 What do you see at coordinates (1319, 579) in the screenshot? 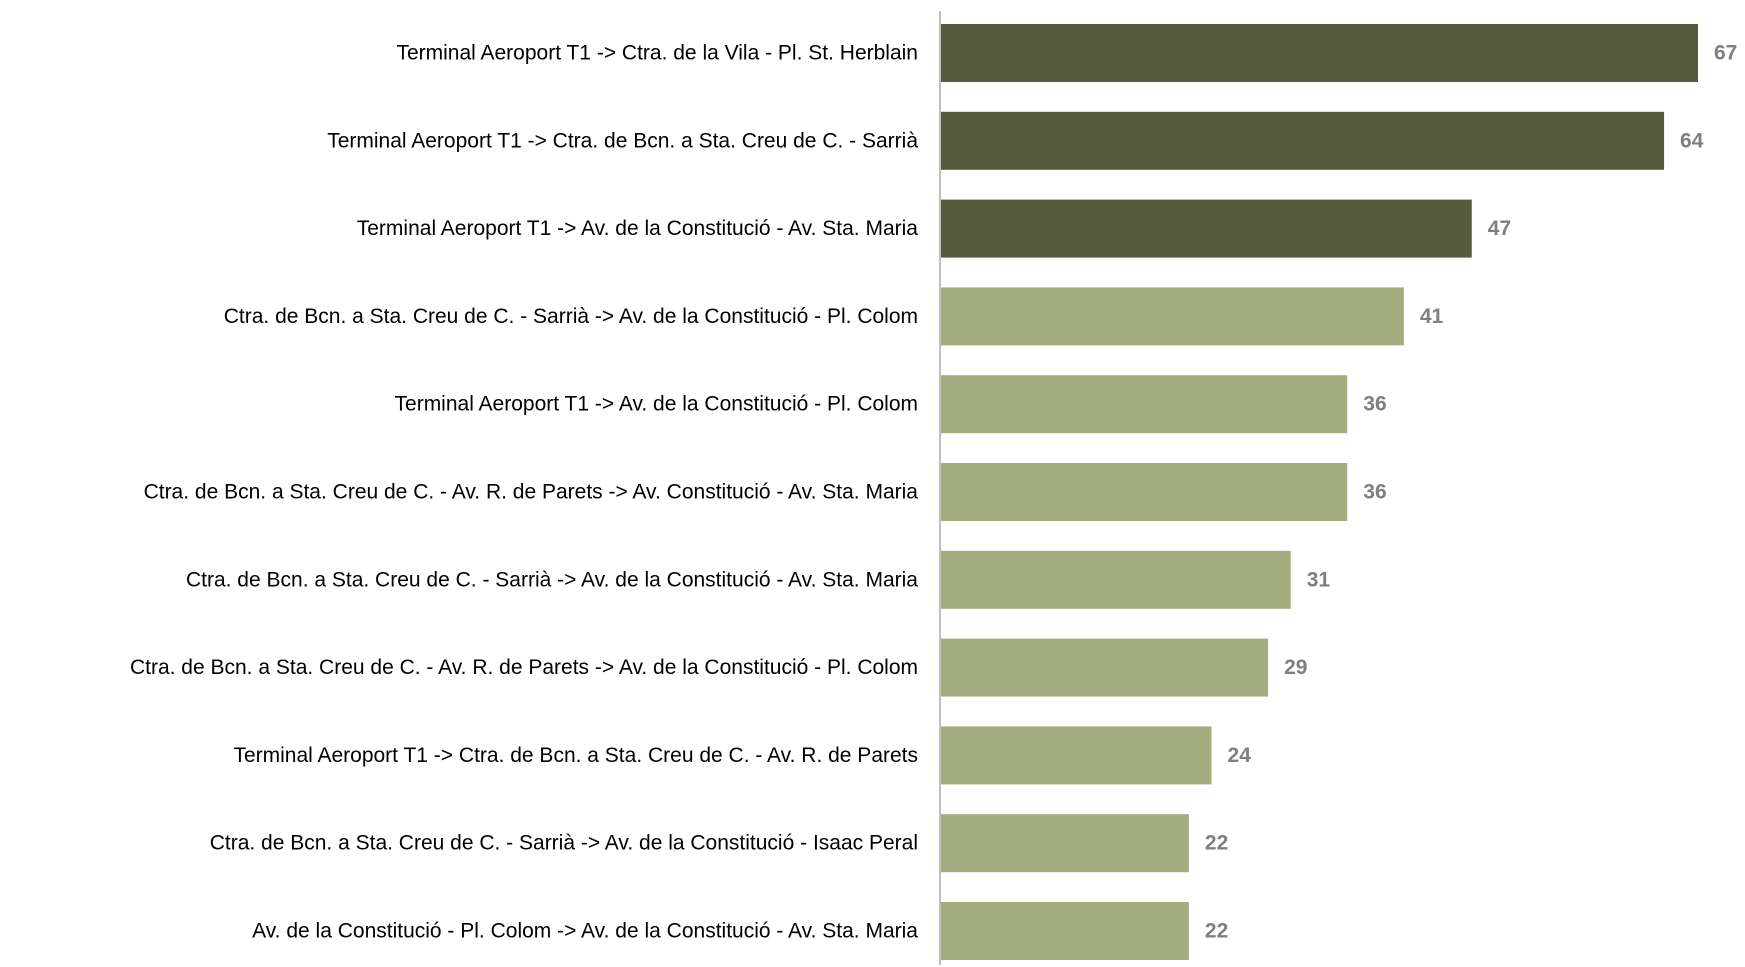
I see `value-label: 31` at bounding box center [1319, 579].